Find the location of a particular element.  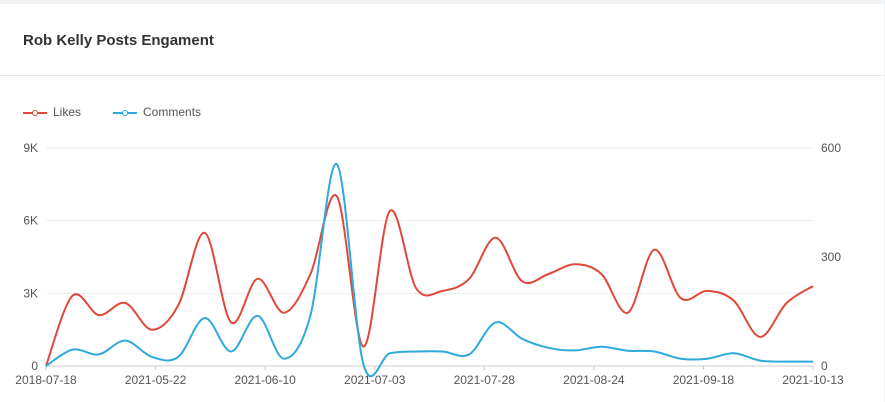

x-tick-label: 2021-06-10 is located at coordinates (265, 380).